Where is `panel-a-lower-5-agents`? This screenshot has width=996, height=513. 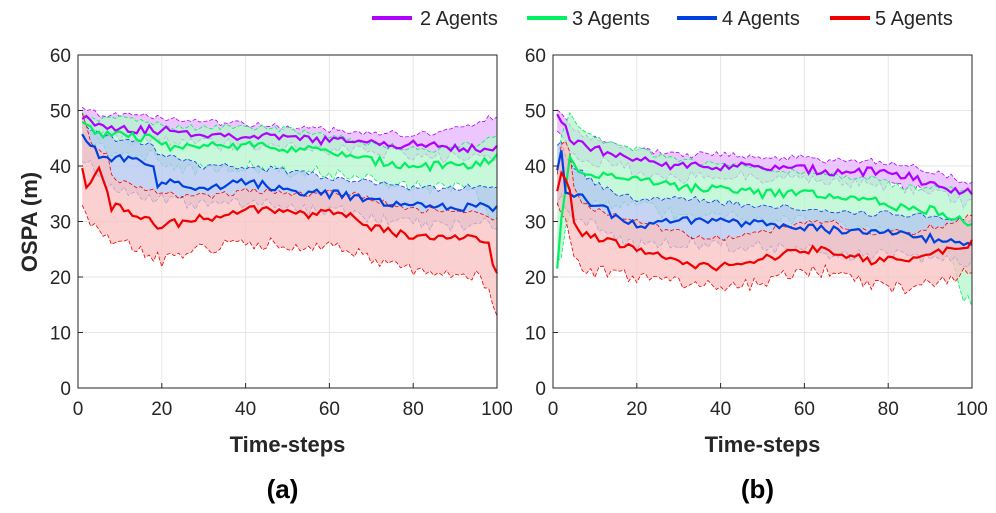 panel-a-lower-5-agents is located at coordinates (289, 261).